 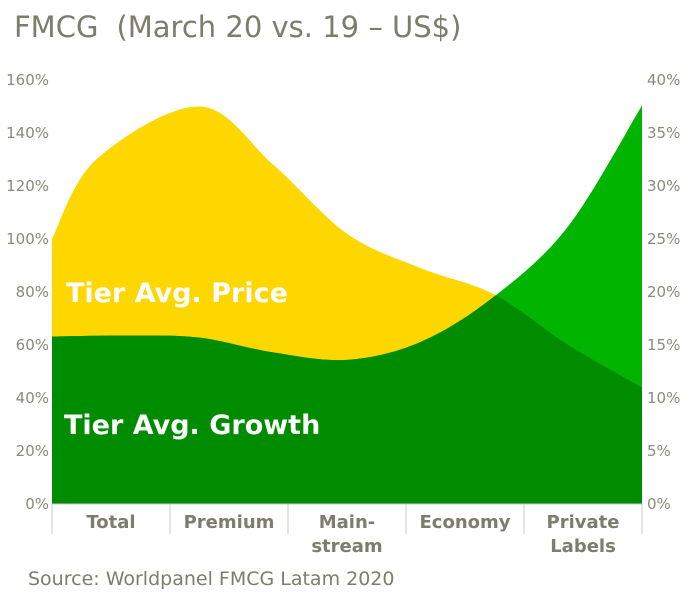 I want to click on x-category-label: Economy, so click(x=464, y=522).